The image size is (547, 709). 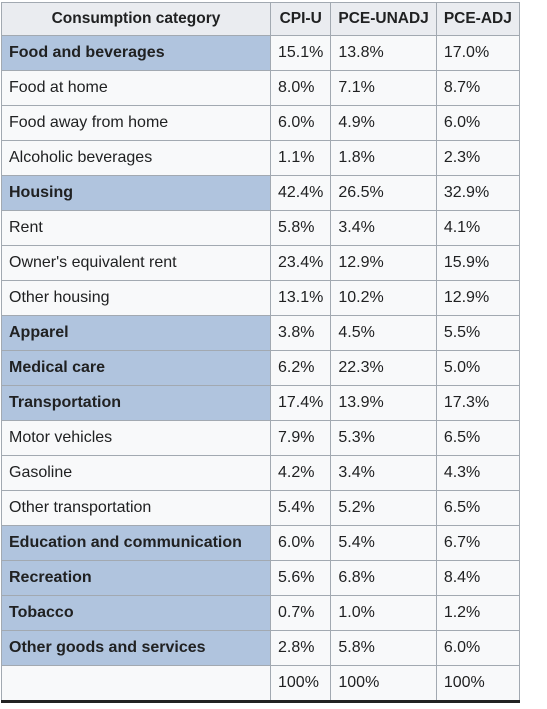 What do you see at coordinates (383, 578) in the screenshot?
I see `value-cell: 6.8%` at bounding box center [383, 578].